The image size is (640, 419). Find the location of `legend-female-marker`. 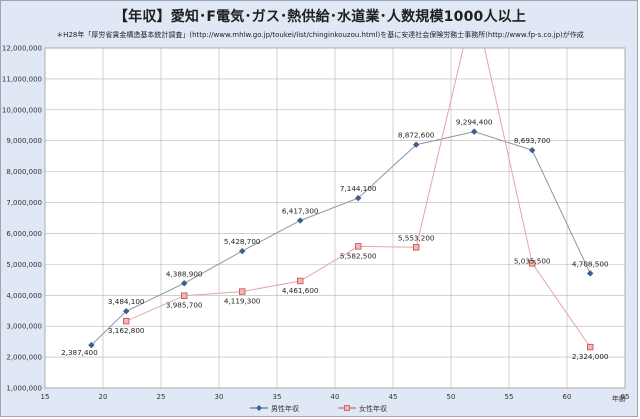

legend-female-marker is located at coordinates (347, 408).